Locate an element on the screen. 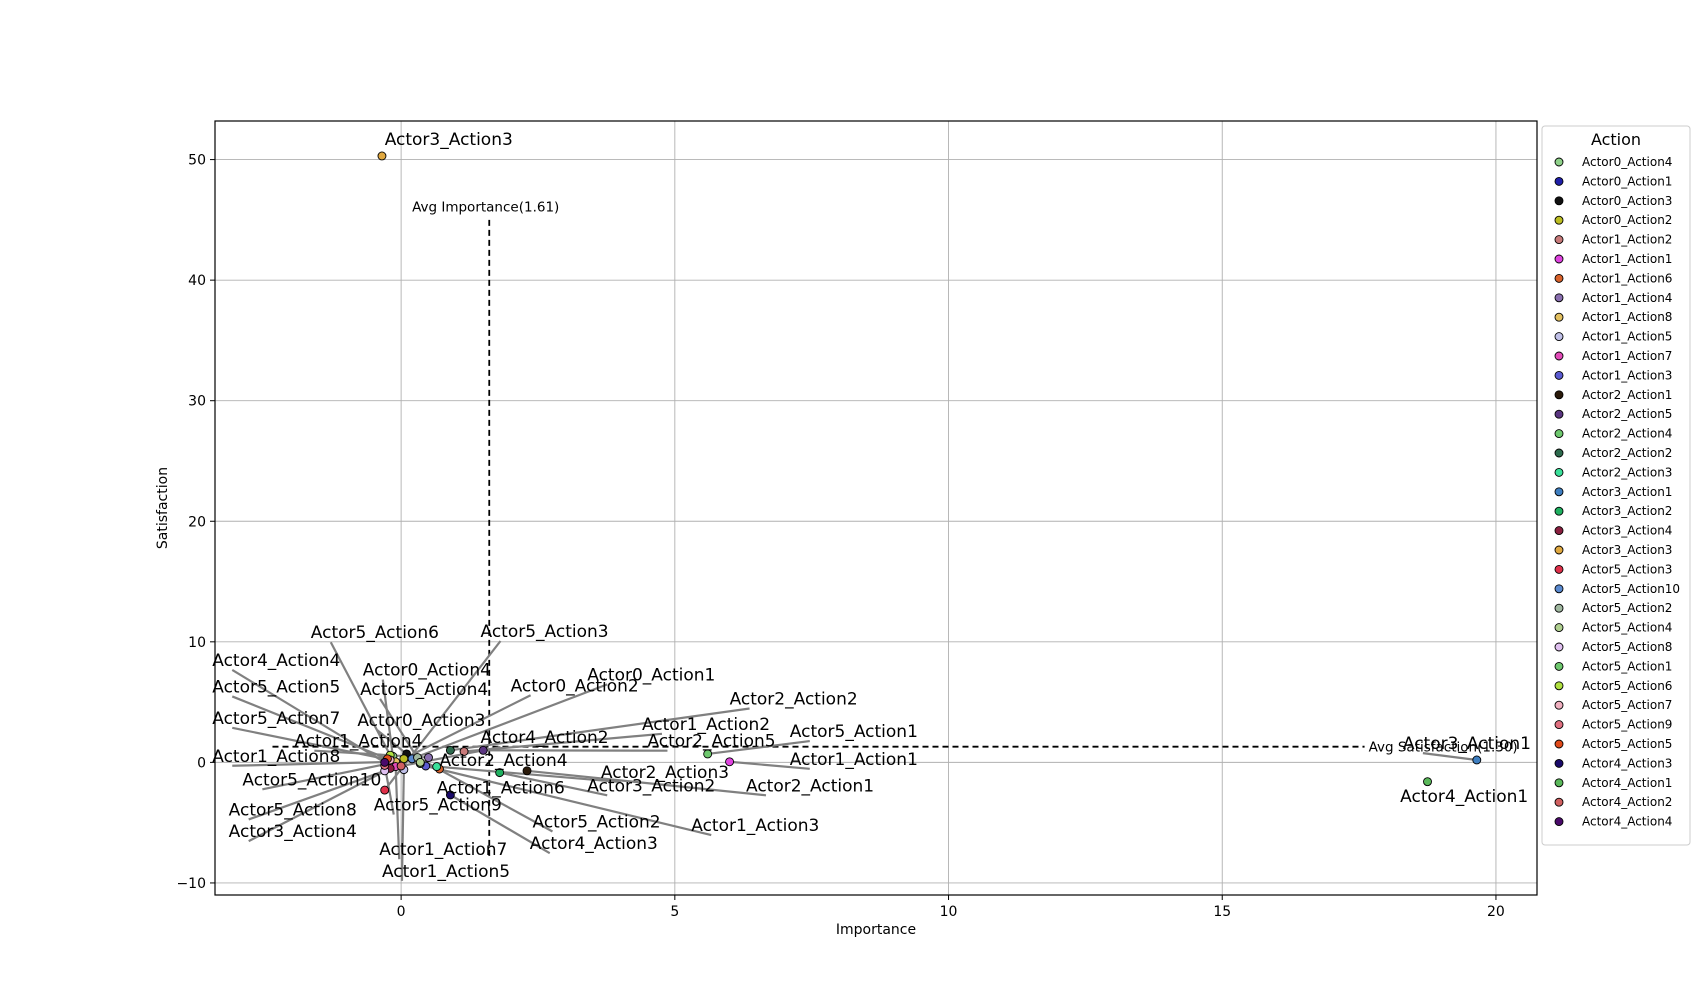 The image size is (1700, 1000). legend-entry: Actor5_Action9 is located at coordinates (1627, 725).